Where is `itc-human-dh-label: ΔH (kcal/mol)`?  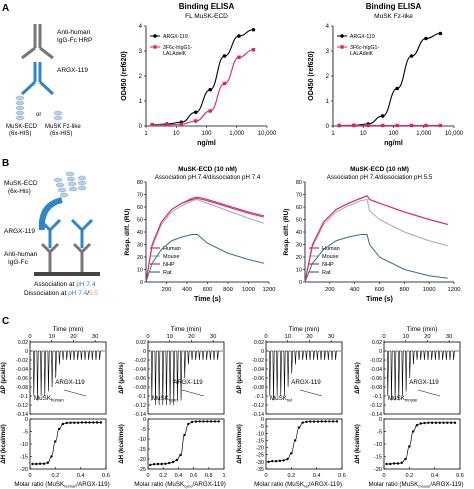 itc-human-dh-label: ΔH (kcal/mol) is located at coordinates (3, 444).